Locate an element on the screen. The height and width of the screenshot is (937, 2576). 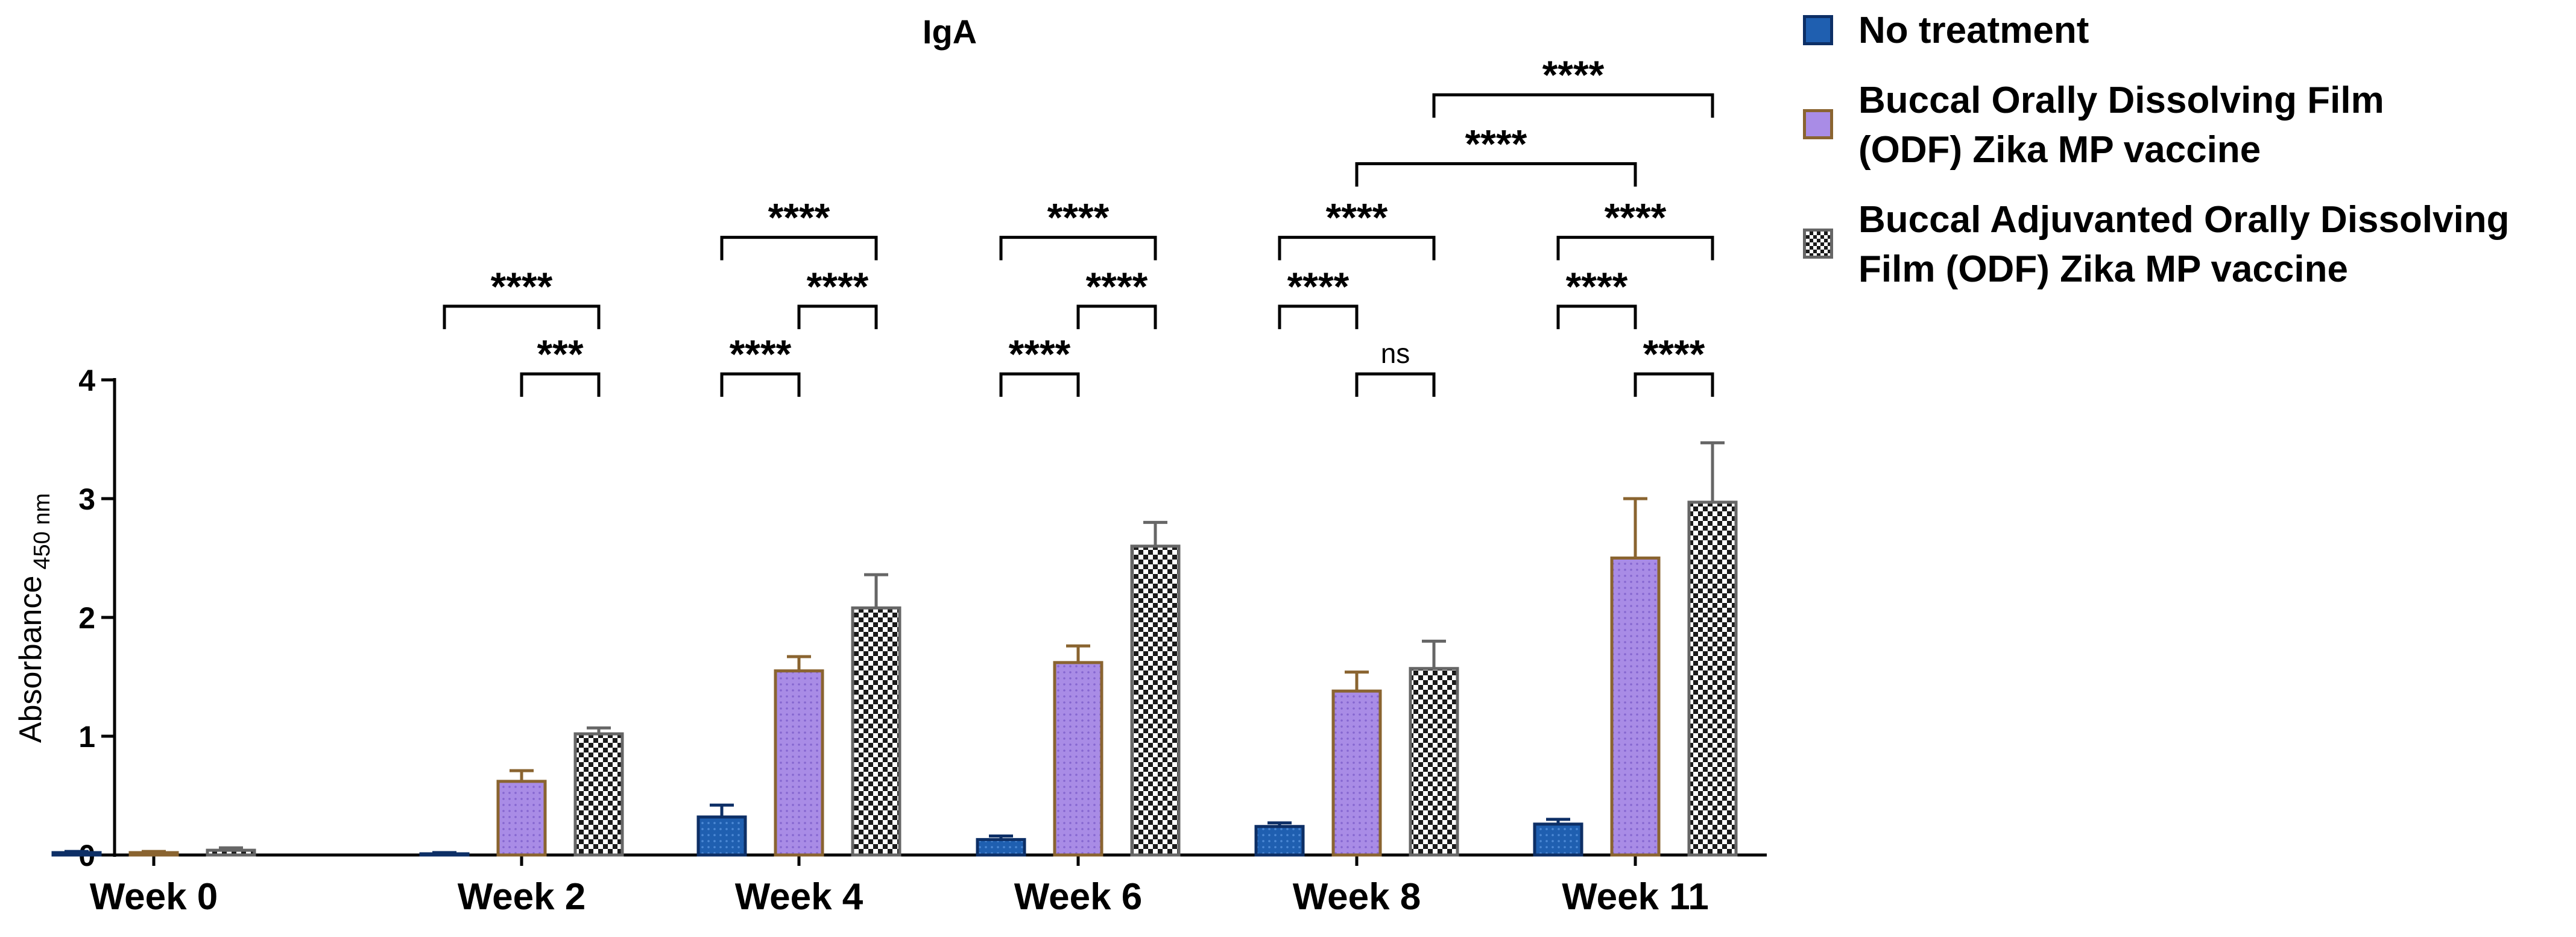
y-tick-label: 3 is located at coordinates (86, 499).